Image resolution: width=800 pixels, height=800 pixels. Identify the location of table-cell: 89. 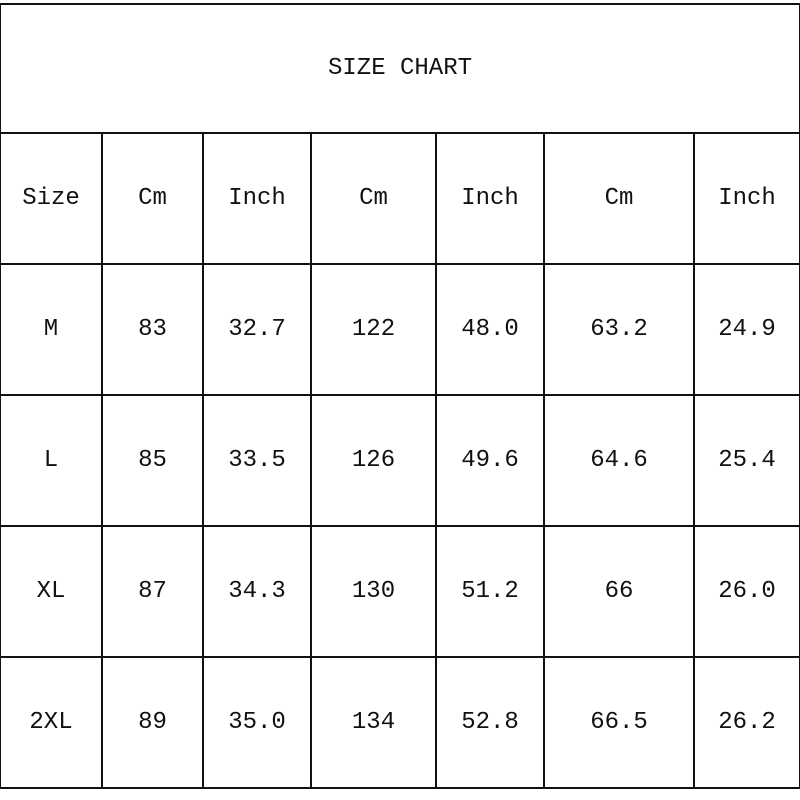
(152, 722).